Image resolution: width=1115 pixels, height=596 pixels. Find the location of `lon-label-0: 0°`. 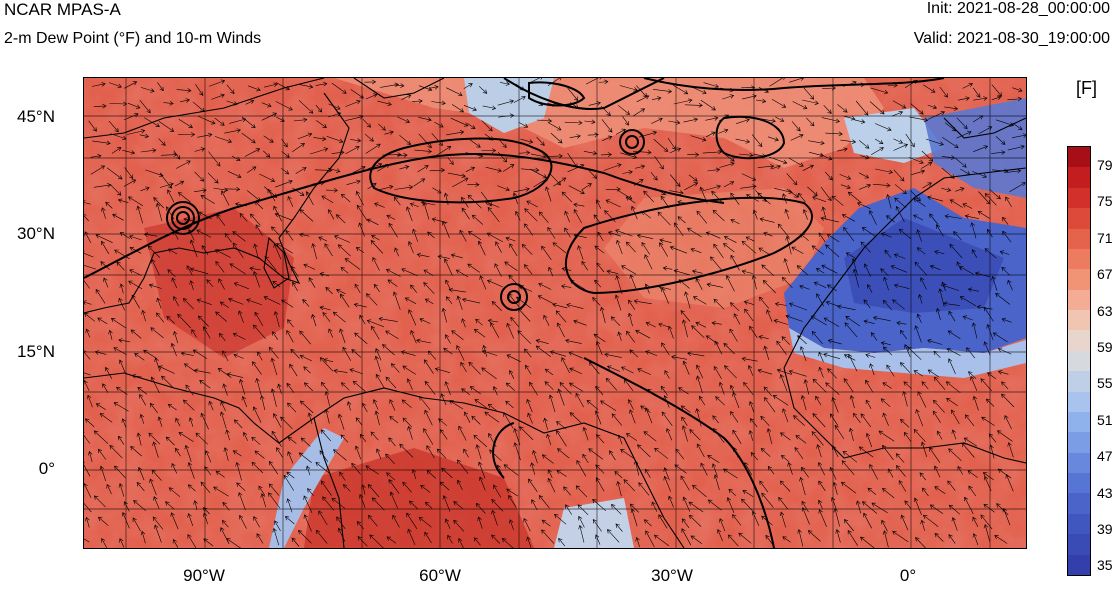

lon-label-0: 0° is located at coordinates (908, 575).